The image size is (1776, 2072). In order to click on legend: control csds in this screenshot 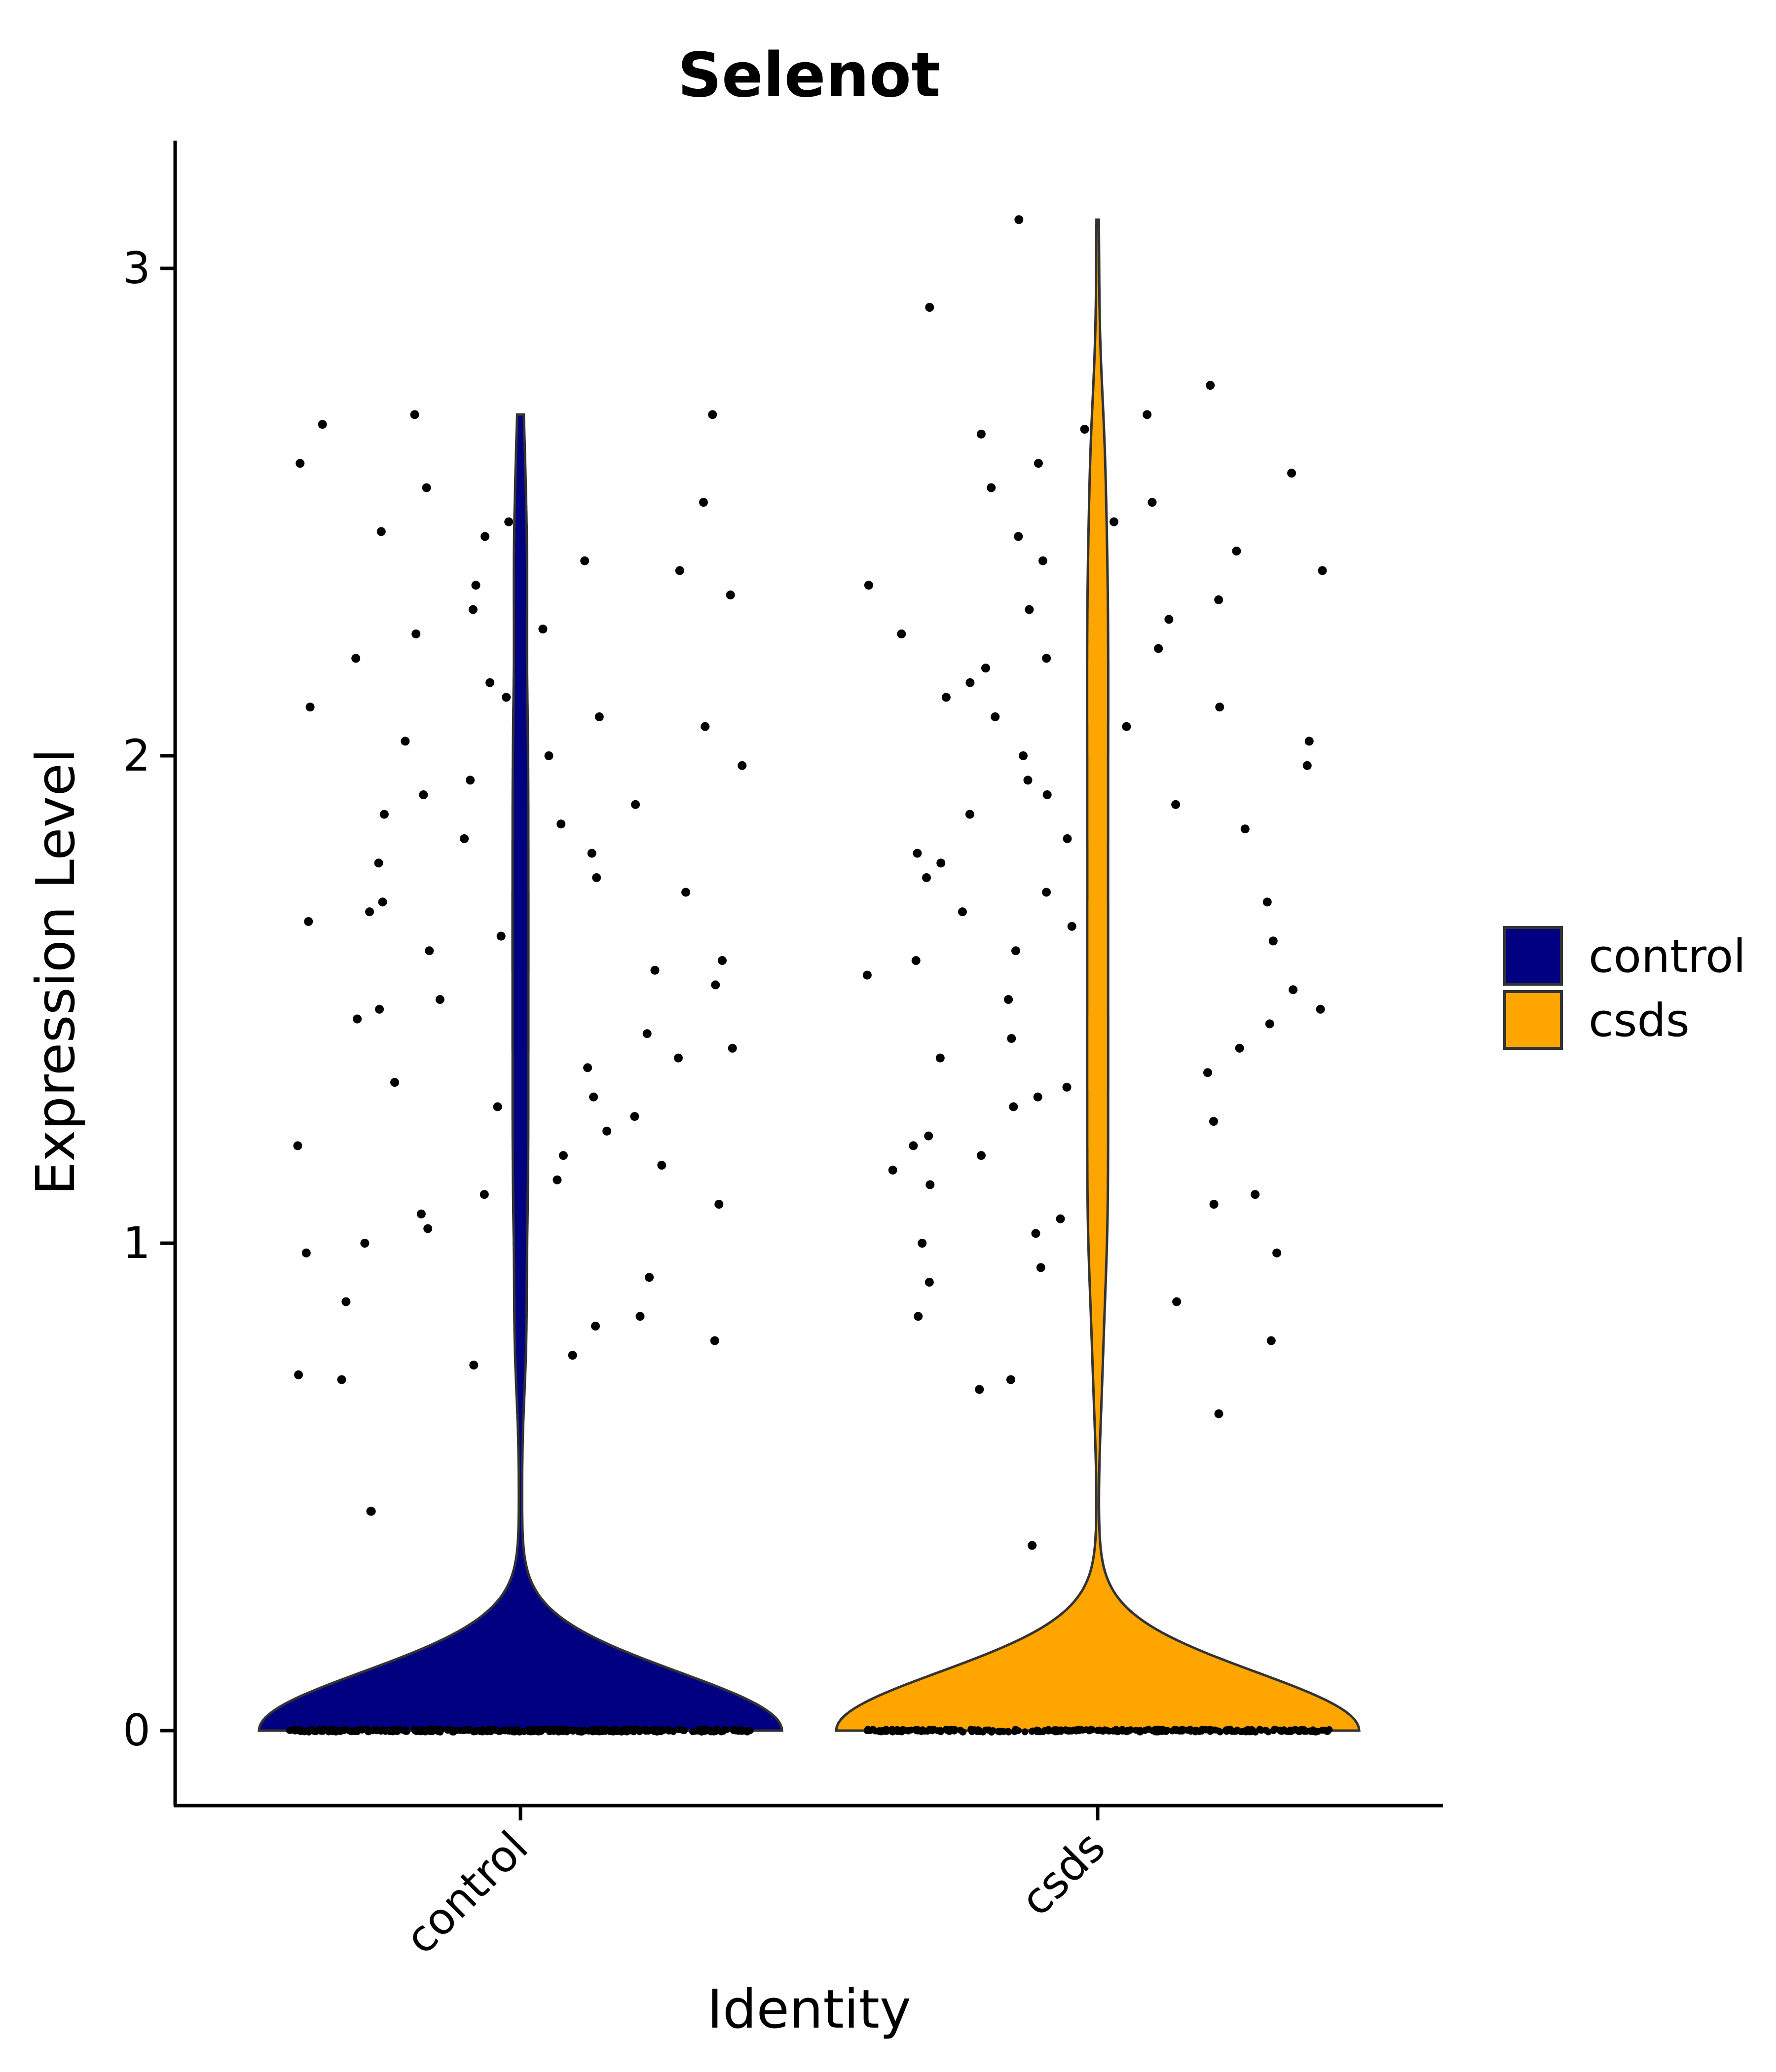, I will do `click(1625, 988)`.